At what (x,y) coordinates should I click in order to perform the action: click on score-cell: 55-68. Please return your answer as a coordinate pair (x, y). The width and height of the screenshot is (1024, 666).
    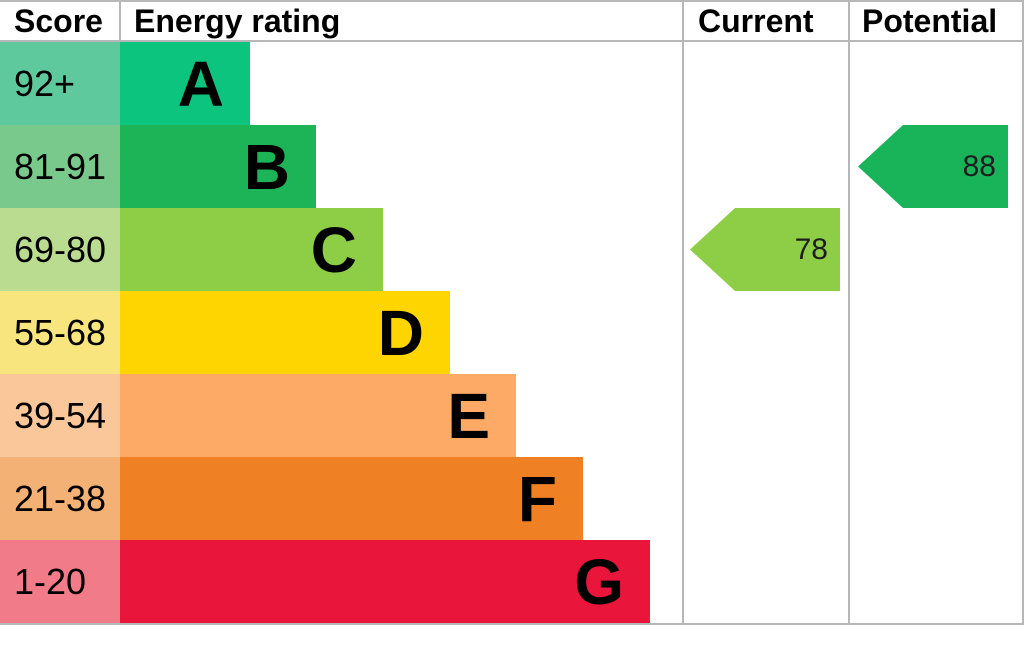
    Looking at the image, I should click on (60, 332).